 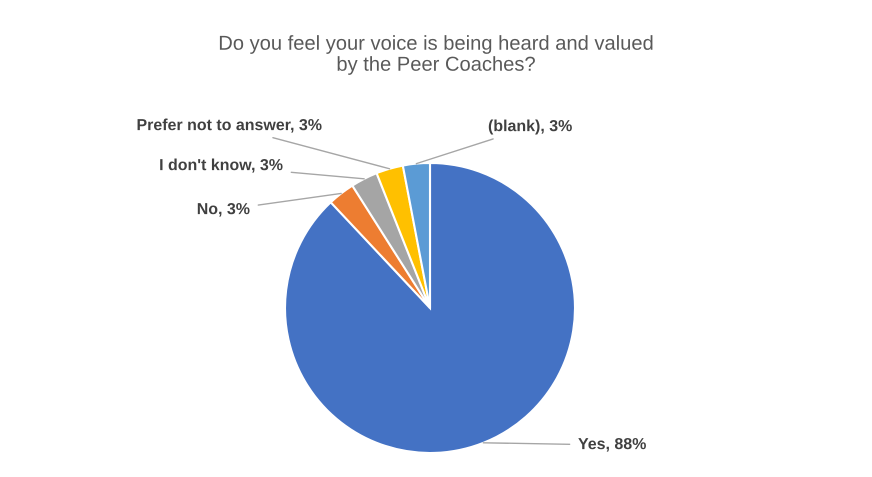 I want to click on slice-label: Yes, 88%, so click(x=612, y=445).